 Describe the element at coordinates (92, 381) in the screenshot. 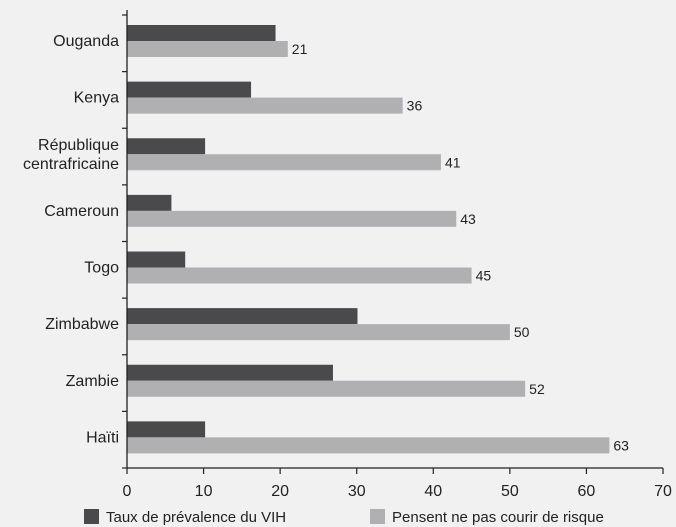

I see `category-label-6: Zambie` at that location.